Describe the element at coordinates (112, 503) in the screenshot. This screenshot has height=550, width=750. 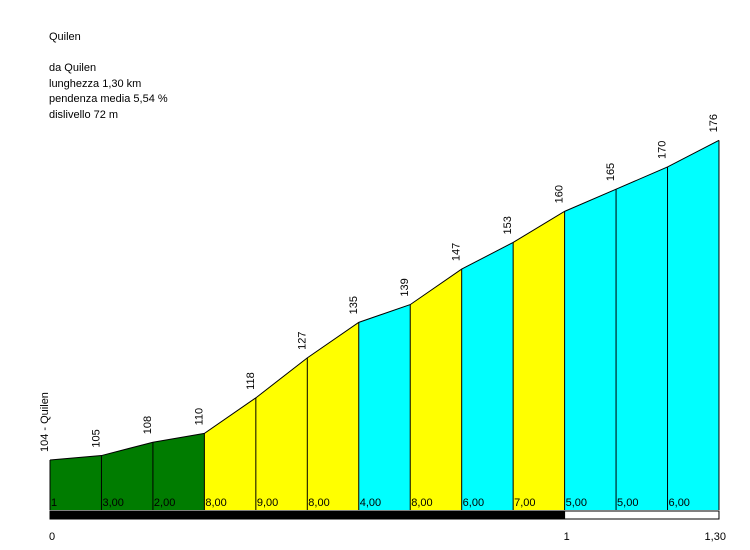
I see `gradient-label: 3,00` at that location.